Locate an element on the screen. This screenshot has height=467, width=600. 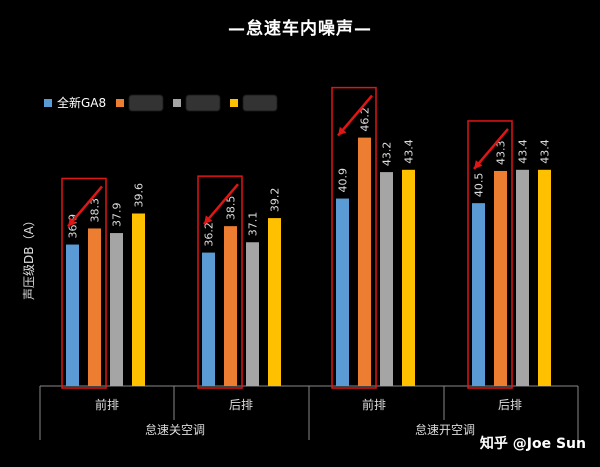
legend-item-ga8: 全新GA8 is located at coordinates (75, 102).